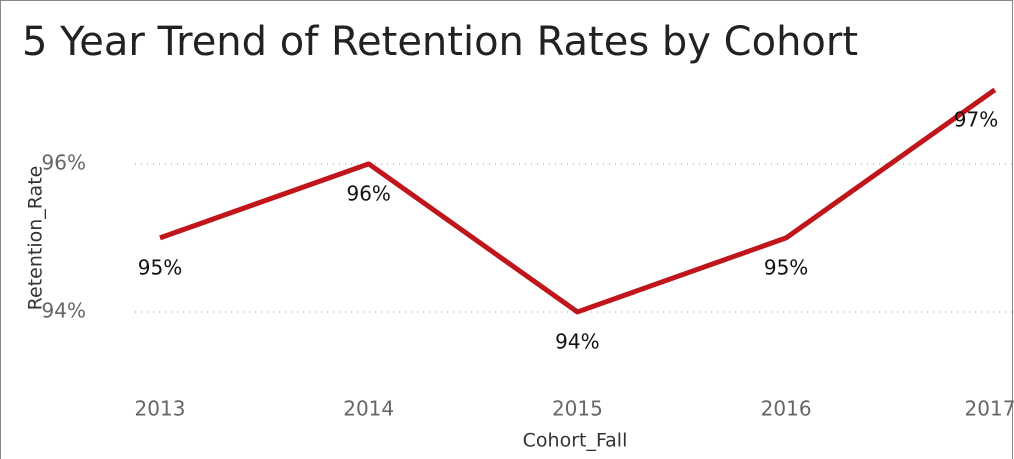 The width and height of the screenshot is (1014, 459). I want to click on x-tick-label: 2014, so click(368, 409).